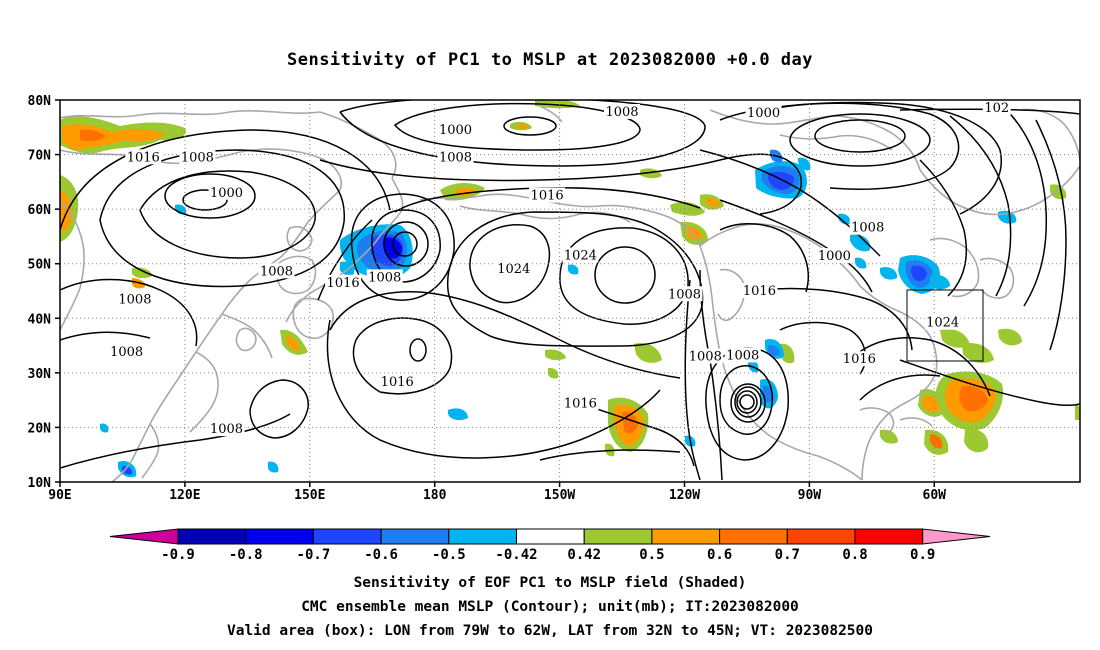 The height and width of the screenshot is (650, 1100). Describe the element at coordinates (314, 555) in the screenshot. I see `colorbar-label: -0.7` at that location.